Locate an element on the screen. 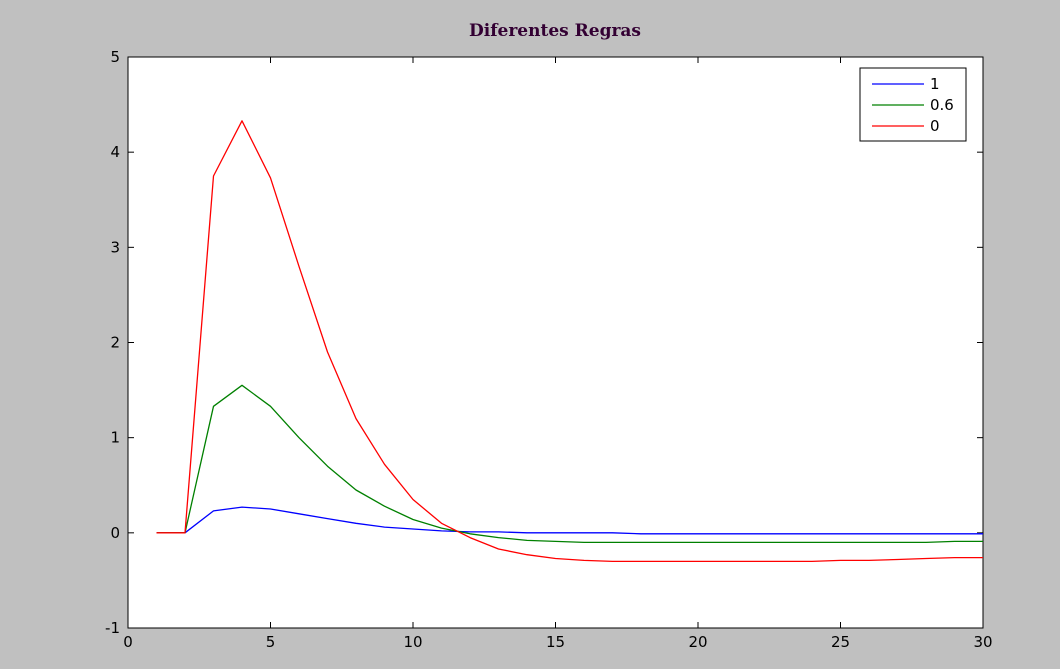  x-tick-label: 25 is located at coordinates (840, 642).